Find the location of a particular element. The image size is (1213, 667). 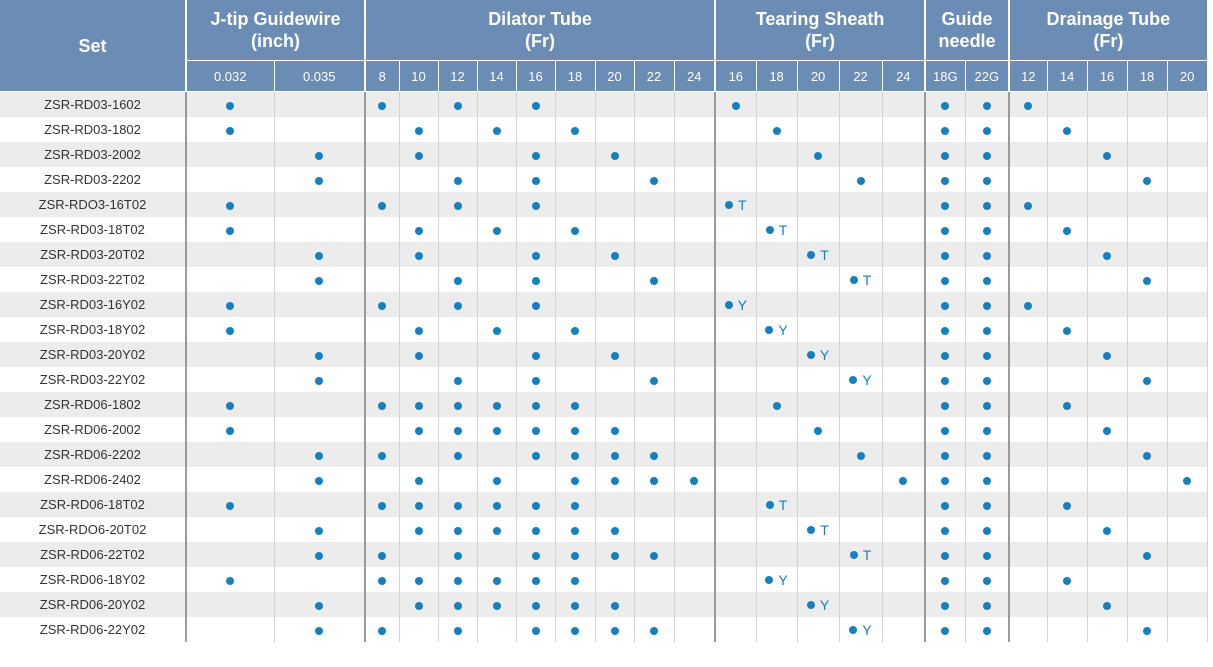

sheath-size-header: 24 is located at coordinates (904, 76).